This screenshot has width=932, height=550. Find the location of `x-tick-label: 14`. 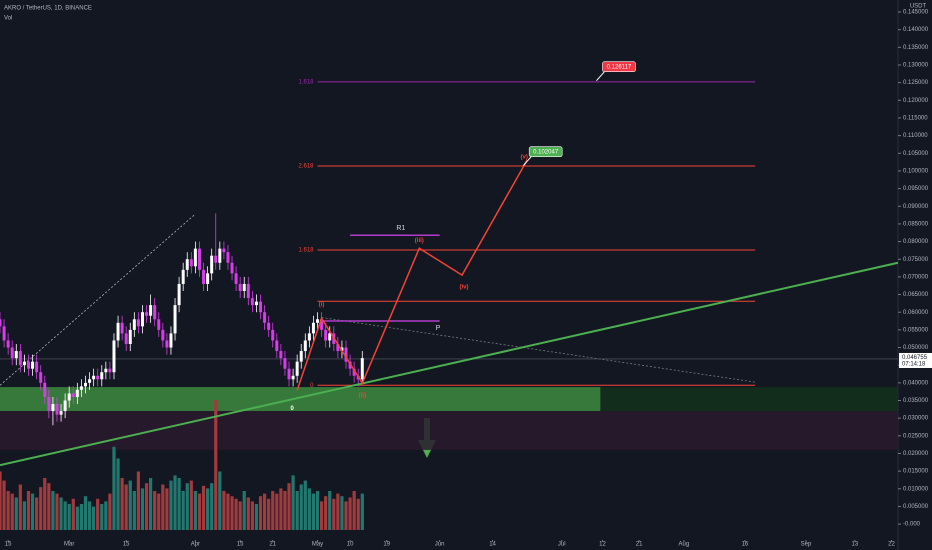

x-tick-label: 14 is located at coordinates (492, 545).